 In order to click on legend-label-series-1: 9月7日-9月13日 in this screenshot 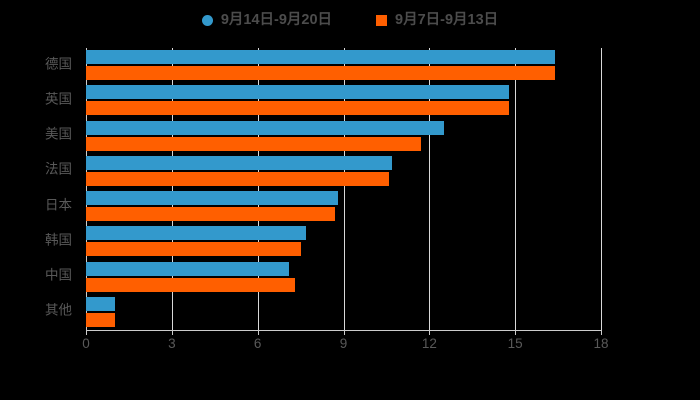, I will do `click(447, 19)`.